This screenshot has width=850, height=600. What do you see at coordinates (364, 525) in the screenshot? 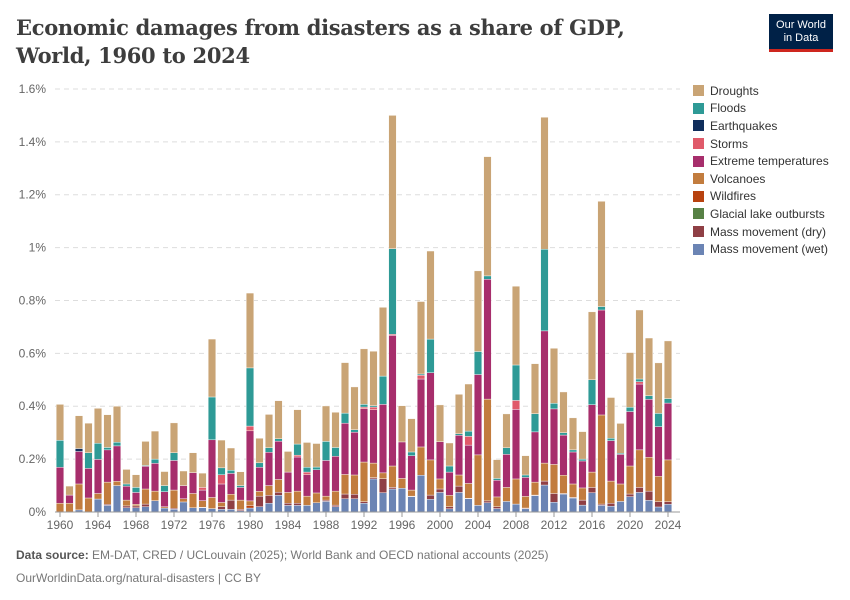
I see `x-tick-label: 1992` at bounding box center [364, 525].